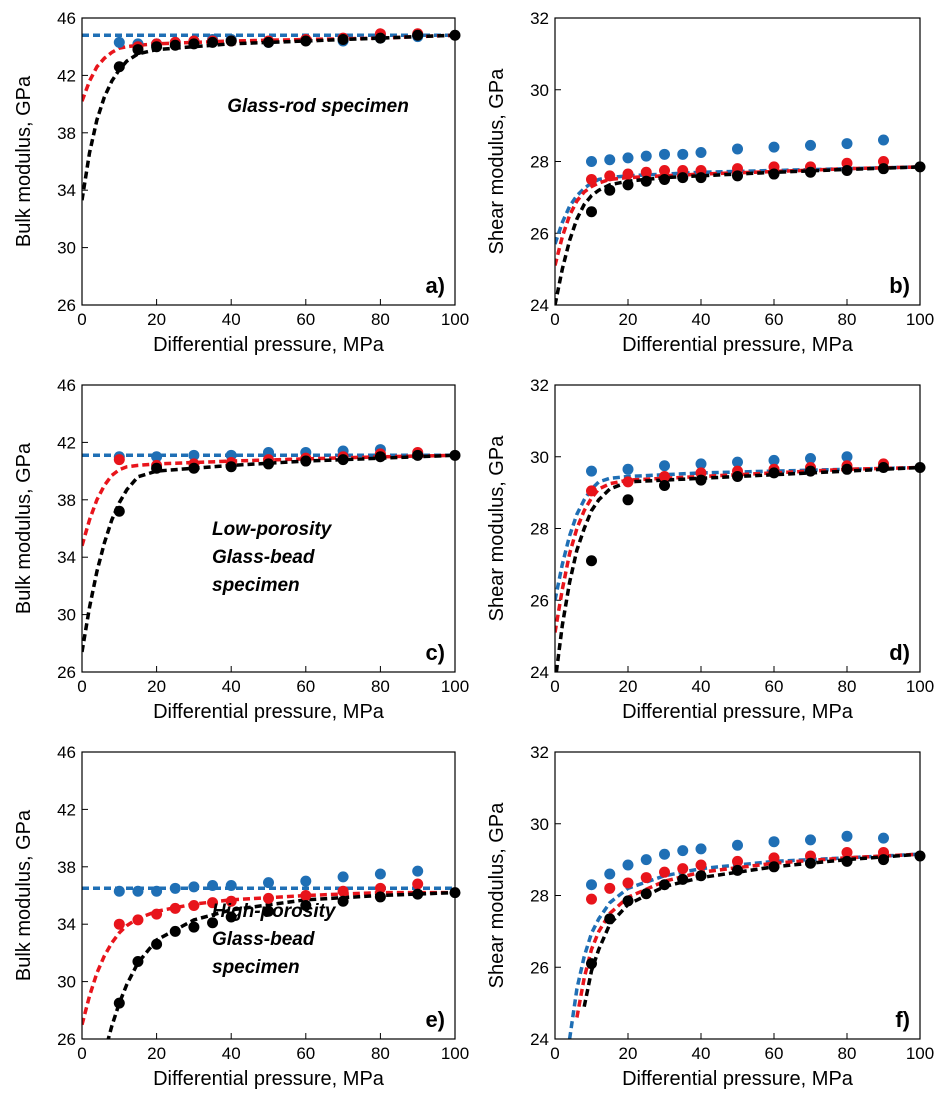 The image size is (952, 1094). I want to click on y-tick-label: 26, so click(66, 305).